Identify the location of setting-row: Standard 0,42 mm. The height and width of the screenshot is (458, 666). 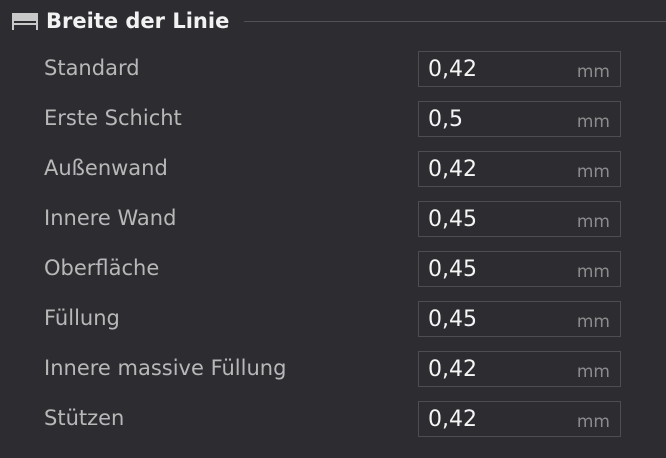
(333, 70).